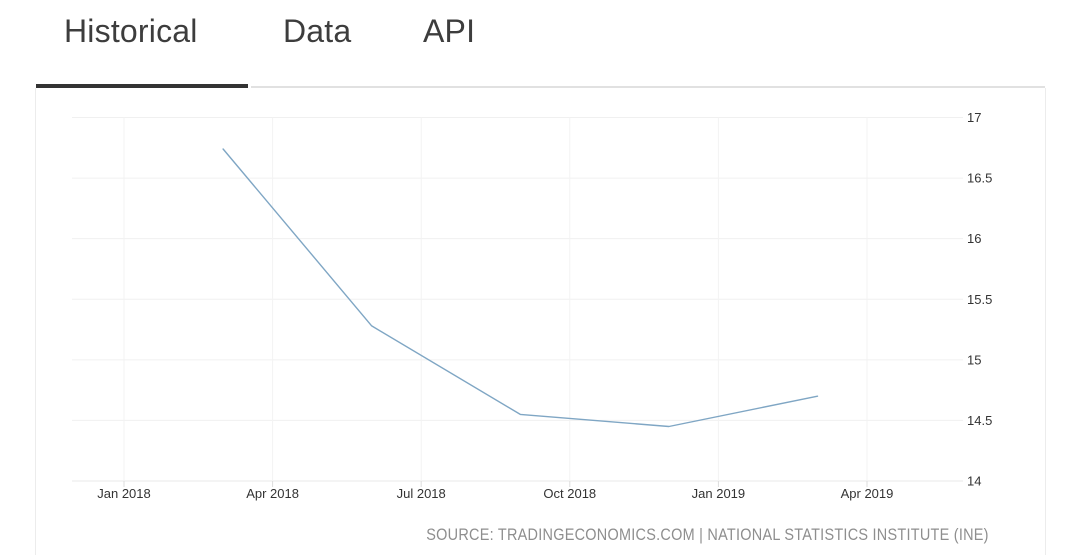 This screenshot has height=555, width=1080. Describe the element at coordinates (449, 31) in the screenshot. I see `tab-api: API` at that location.